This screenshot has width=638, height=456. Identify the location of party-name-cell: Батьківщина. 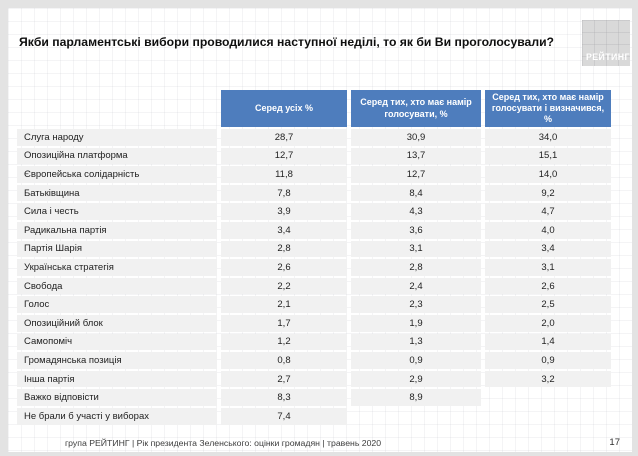
(117, 193).